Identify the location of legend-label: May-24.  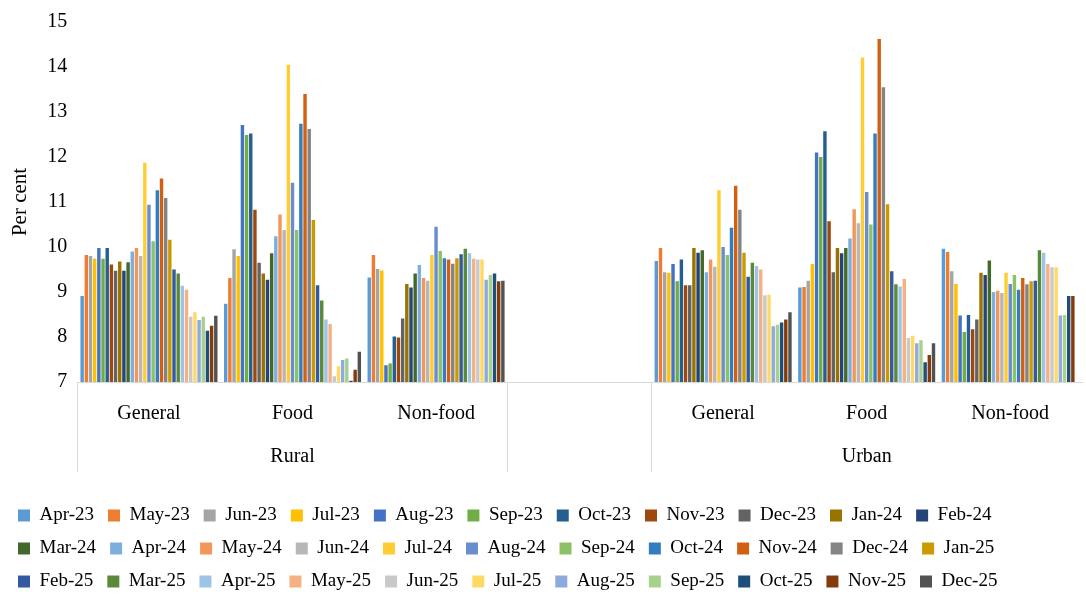
(252, 547).